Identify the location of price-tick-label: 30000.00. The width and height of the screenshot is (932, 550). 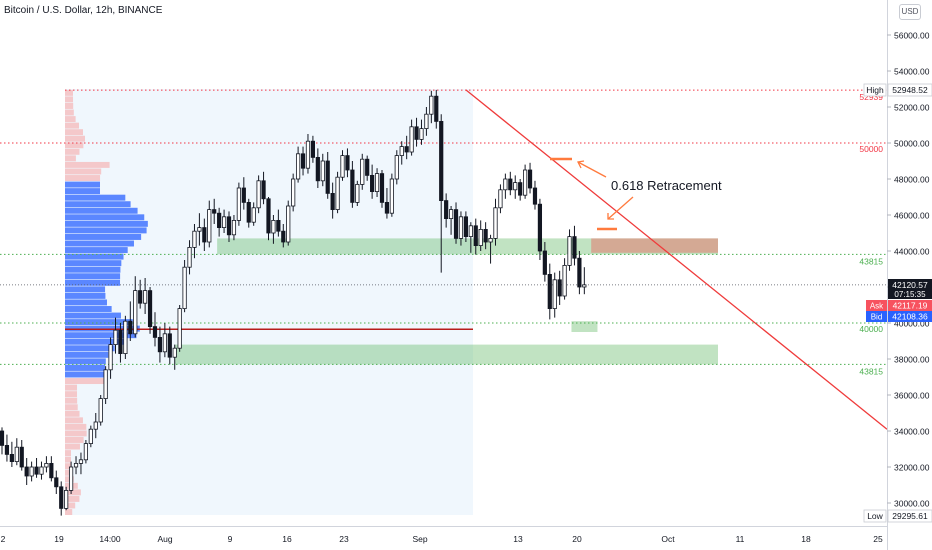
(912, 504).